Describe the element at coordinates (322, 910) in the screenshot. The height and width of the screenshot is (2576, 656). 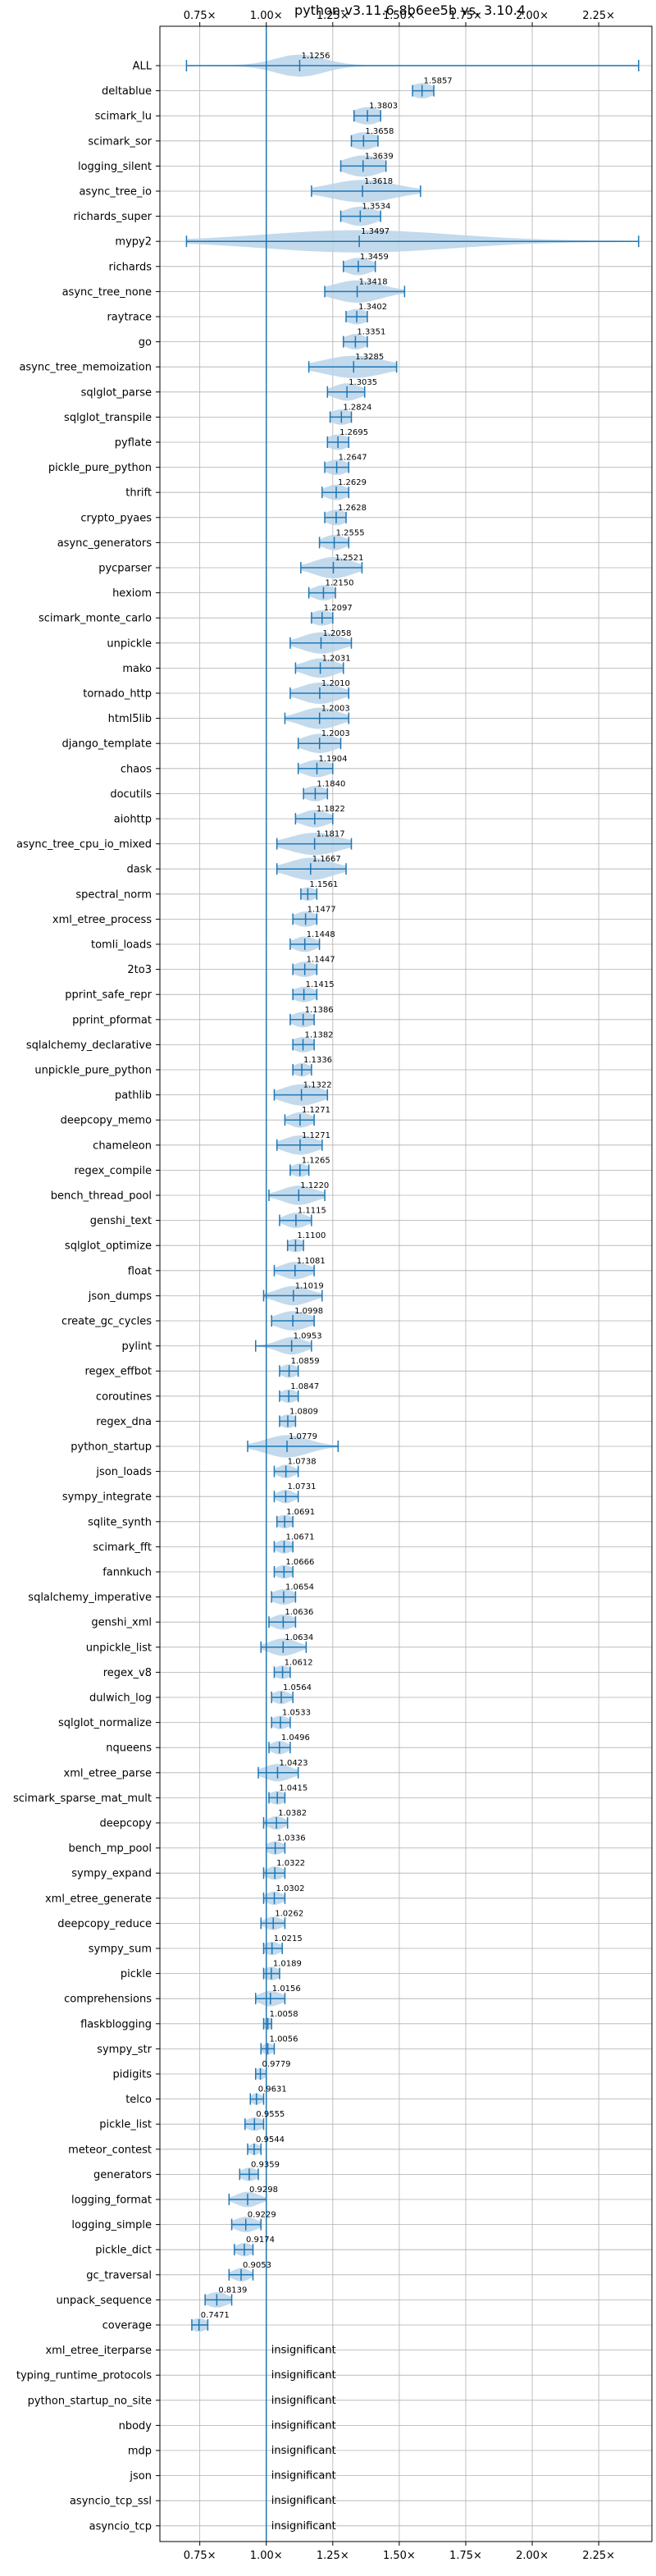
I see `value-label: 1.1477` at that location.